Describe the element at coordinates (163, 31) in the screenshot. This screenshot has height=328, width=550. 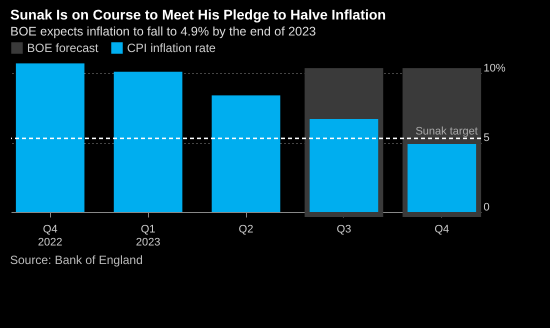
I see `chart-subtitle: BOE expects inflation to fall to 4.9% by the end of 2023` at that location.